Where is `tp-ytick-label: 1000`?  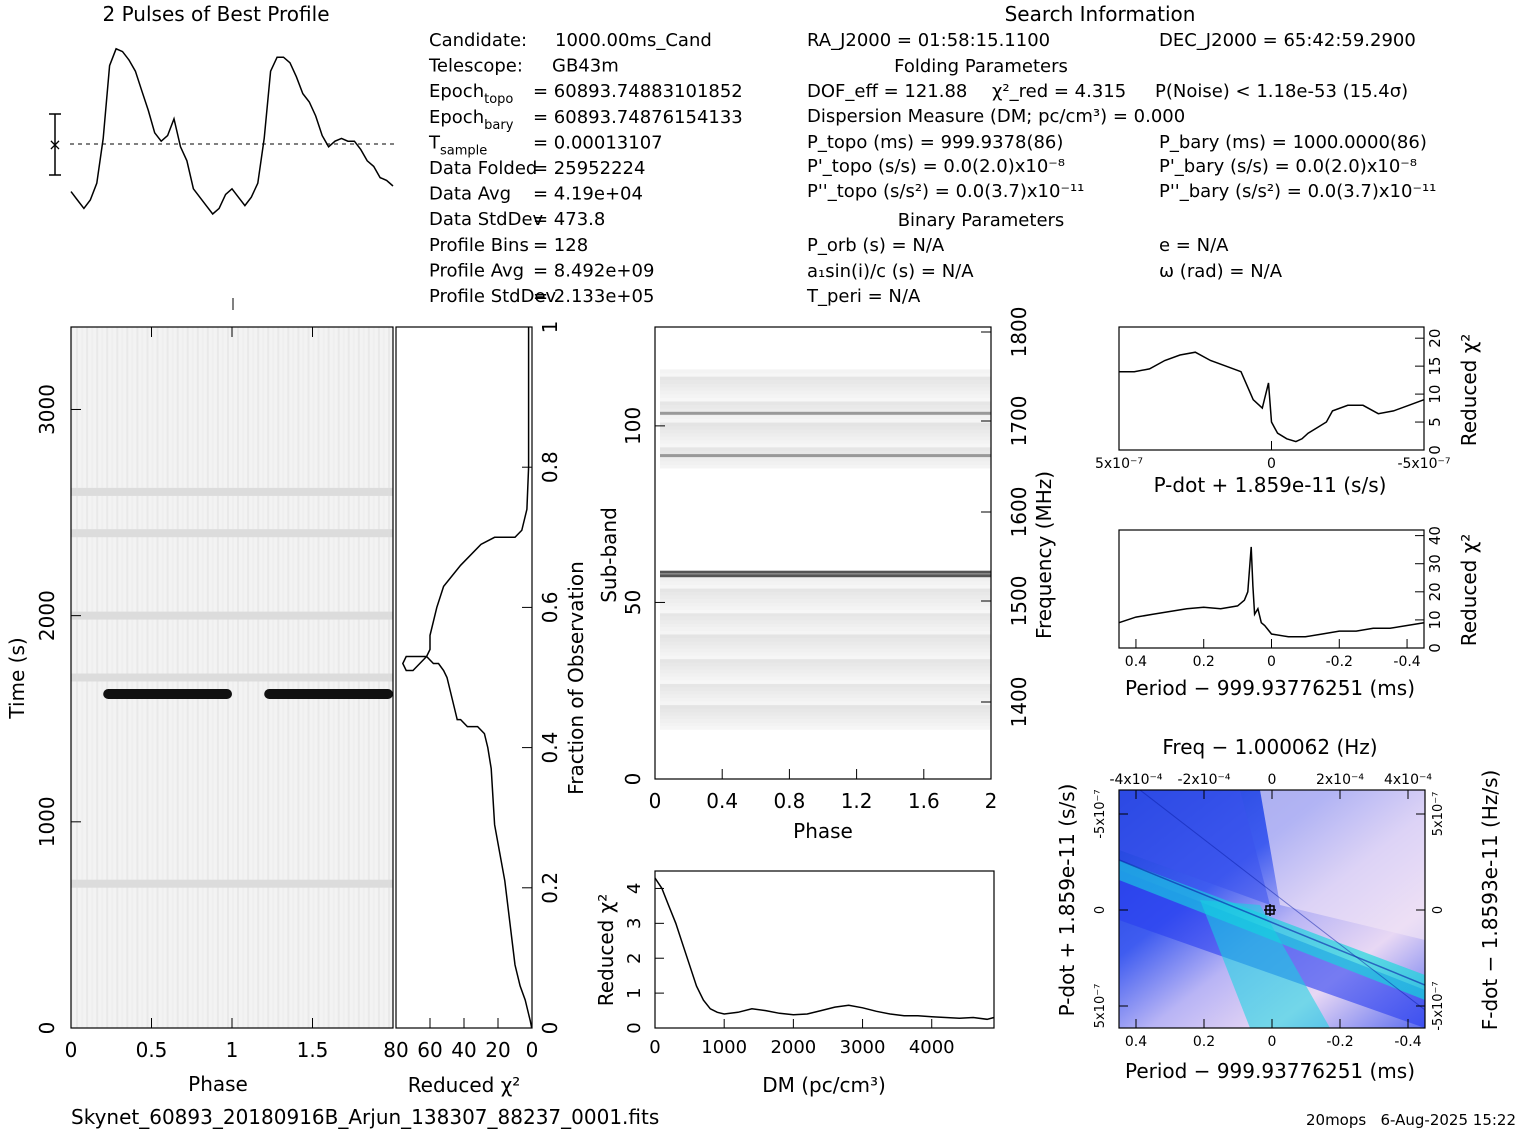
tp-ytick-label: 1000 is located at coordinates (47, 821).